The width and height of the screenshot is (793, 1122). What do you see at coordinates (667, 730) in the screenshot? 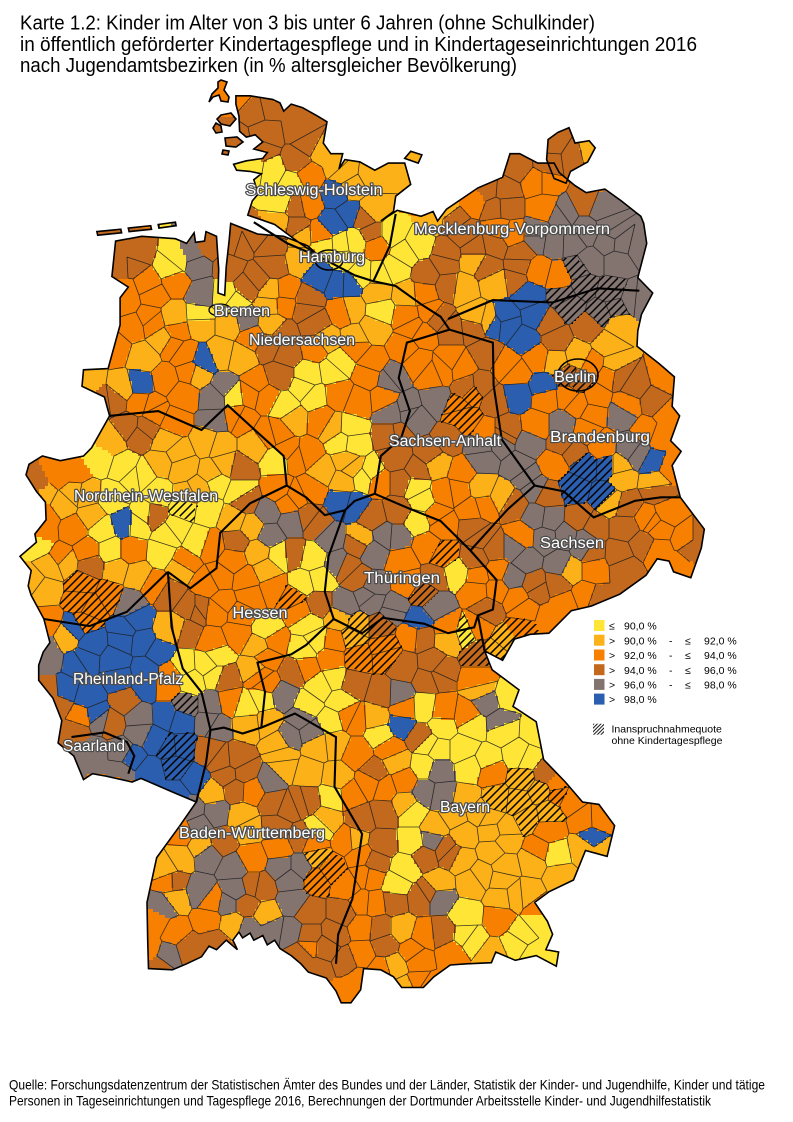
I see `svg-text: Inanspruchnahmequote` at bounding box center [667, 730].